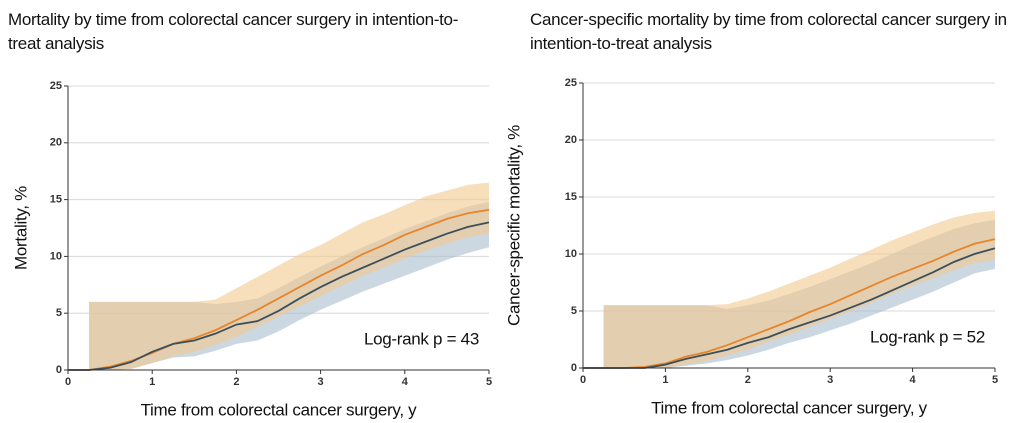  Describe the element at coordinates (20, 228) in the screenshot. I see `y-axis-label: Mortality, %` at that location.